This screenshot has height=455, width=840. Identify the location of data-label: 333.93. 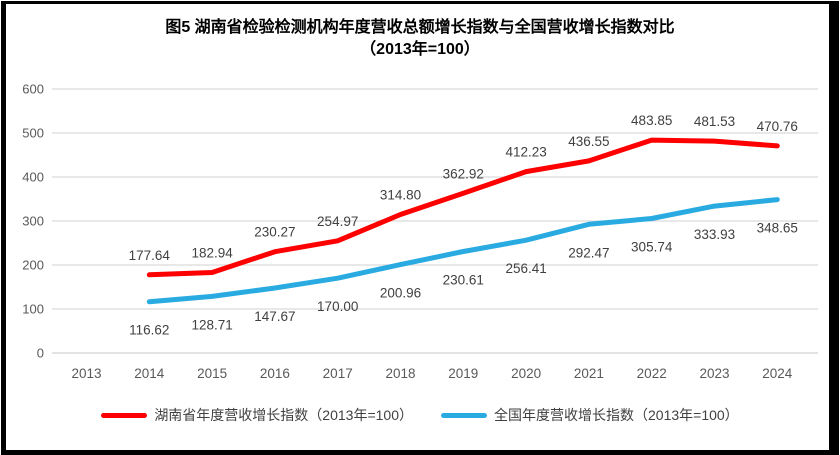
(714, 234).